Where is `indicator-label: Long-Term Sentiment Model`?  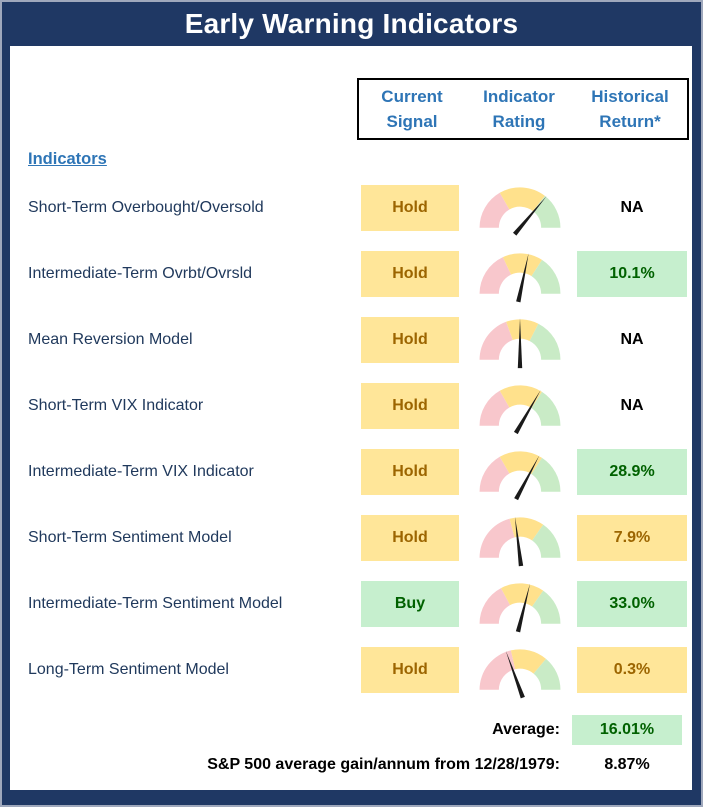 indicator-label: Long-Term Sentiment Model is located at coordinates (128, 669).